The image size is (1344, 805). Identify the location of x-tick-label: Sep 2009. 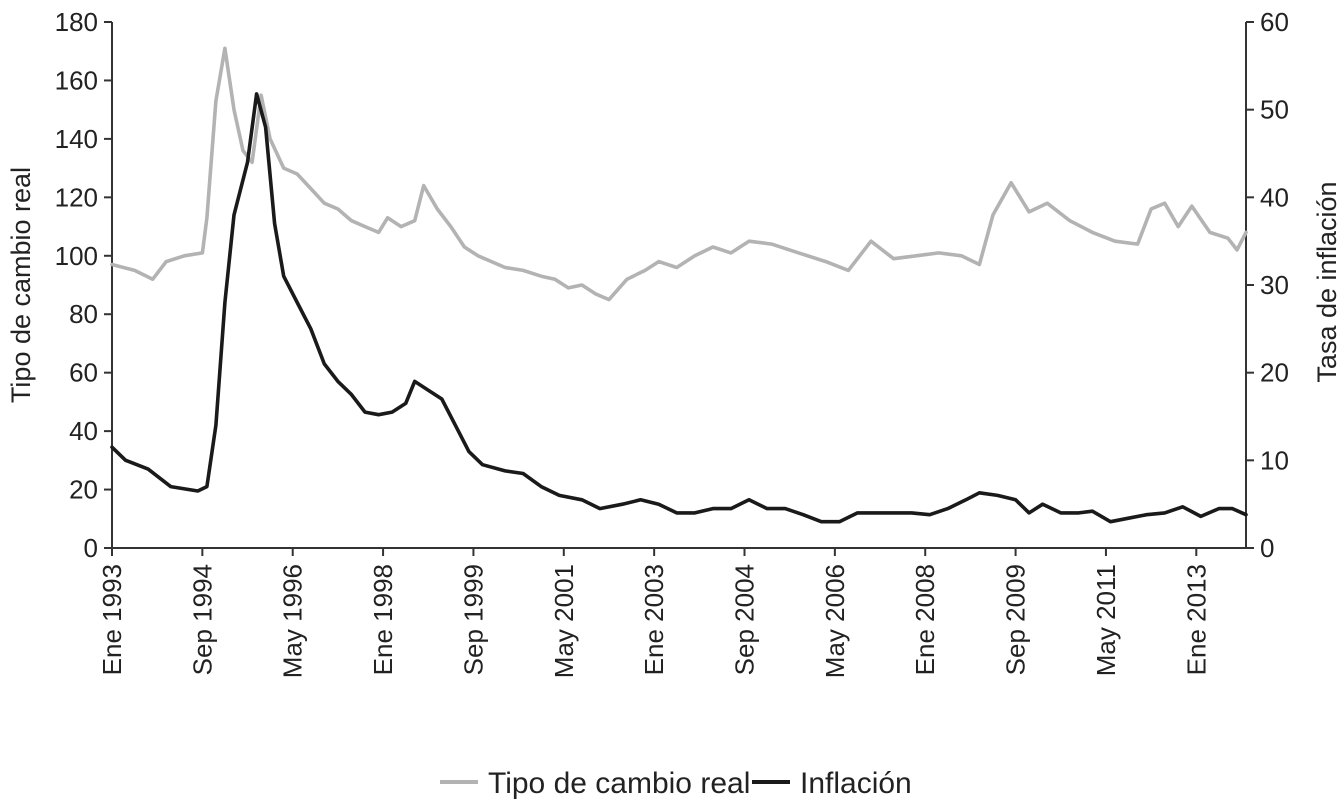
(1016, 619).